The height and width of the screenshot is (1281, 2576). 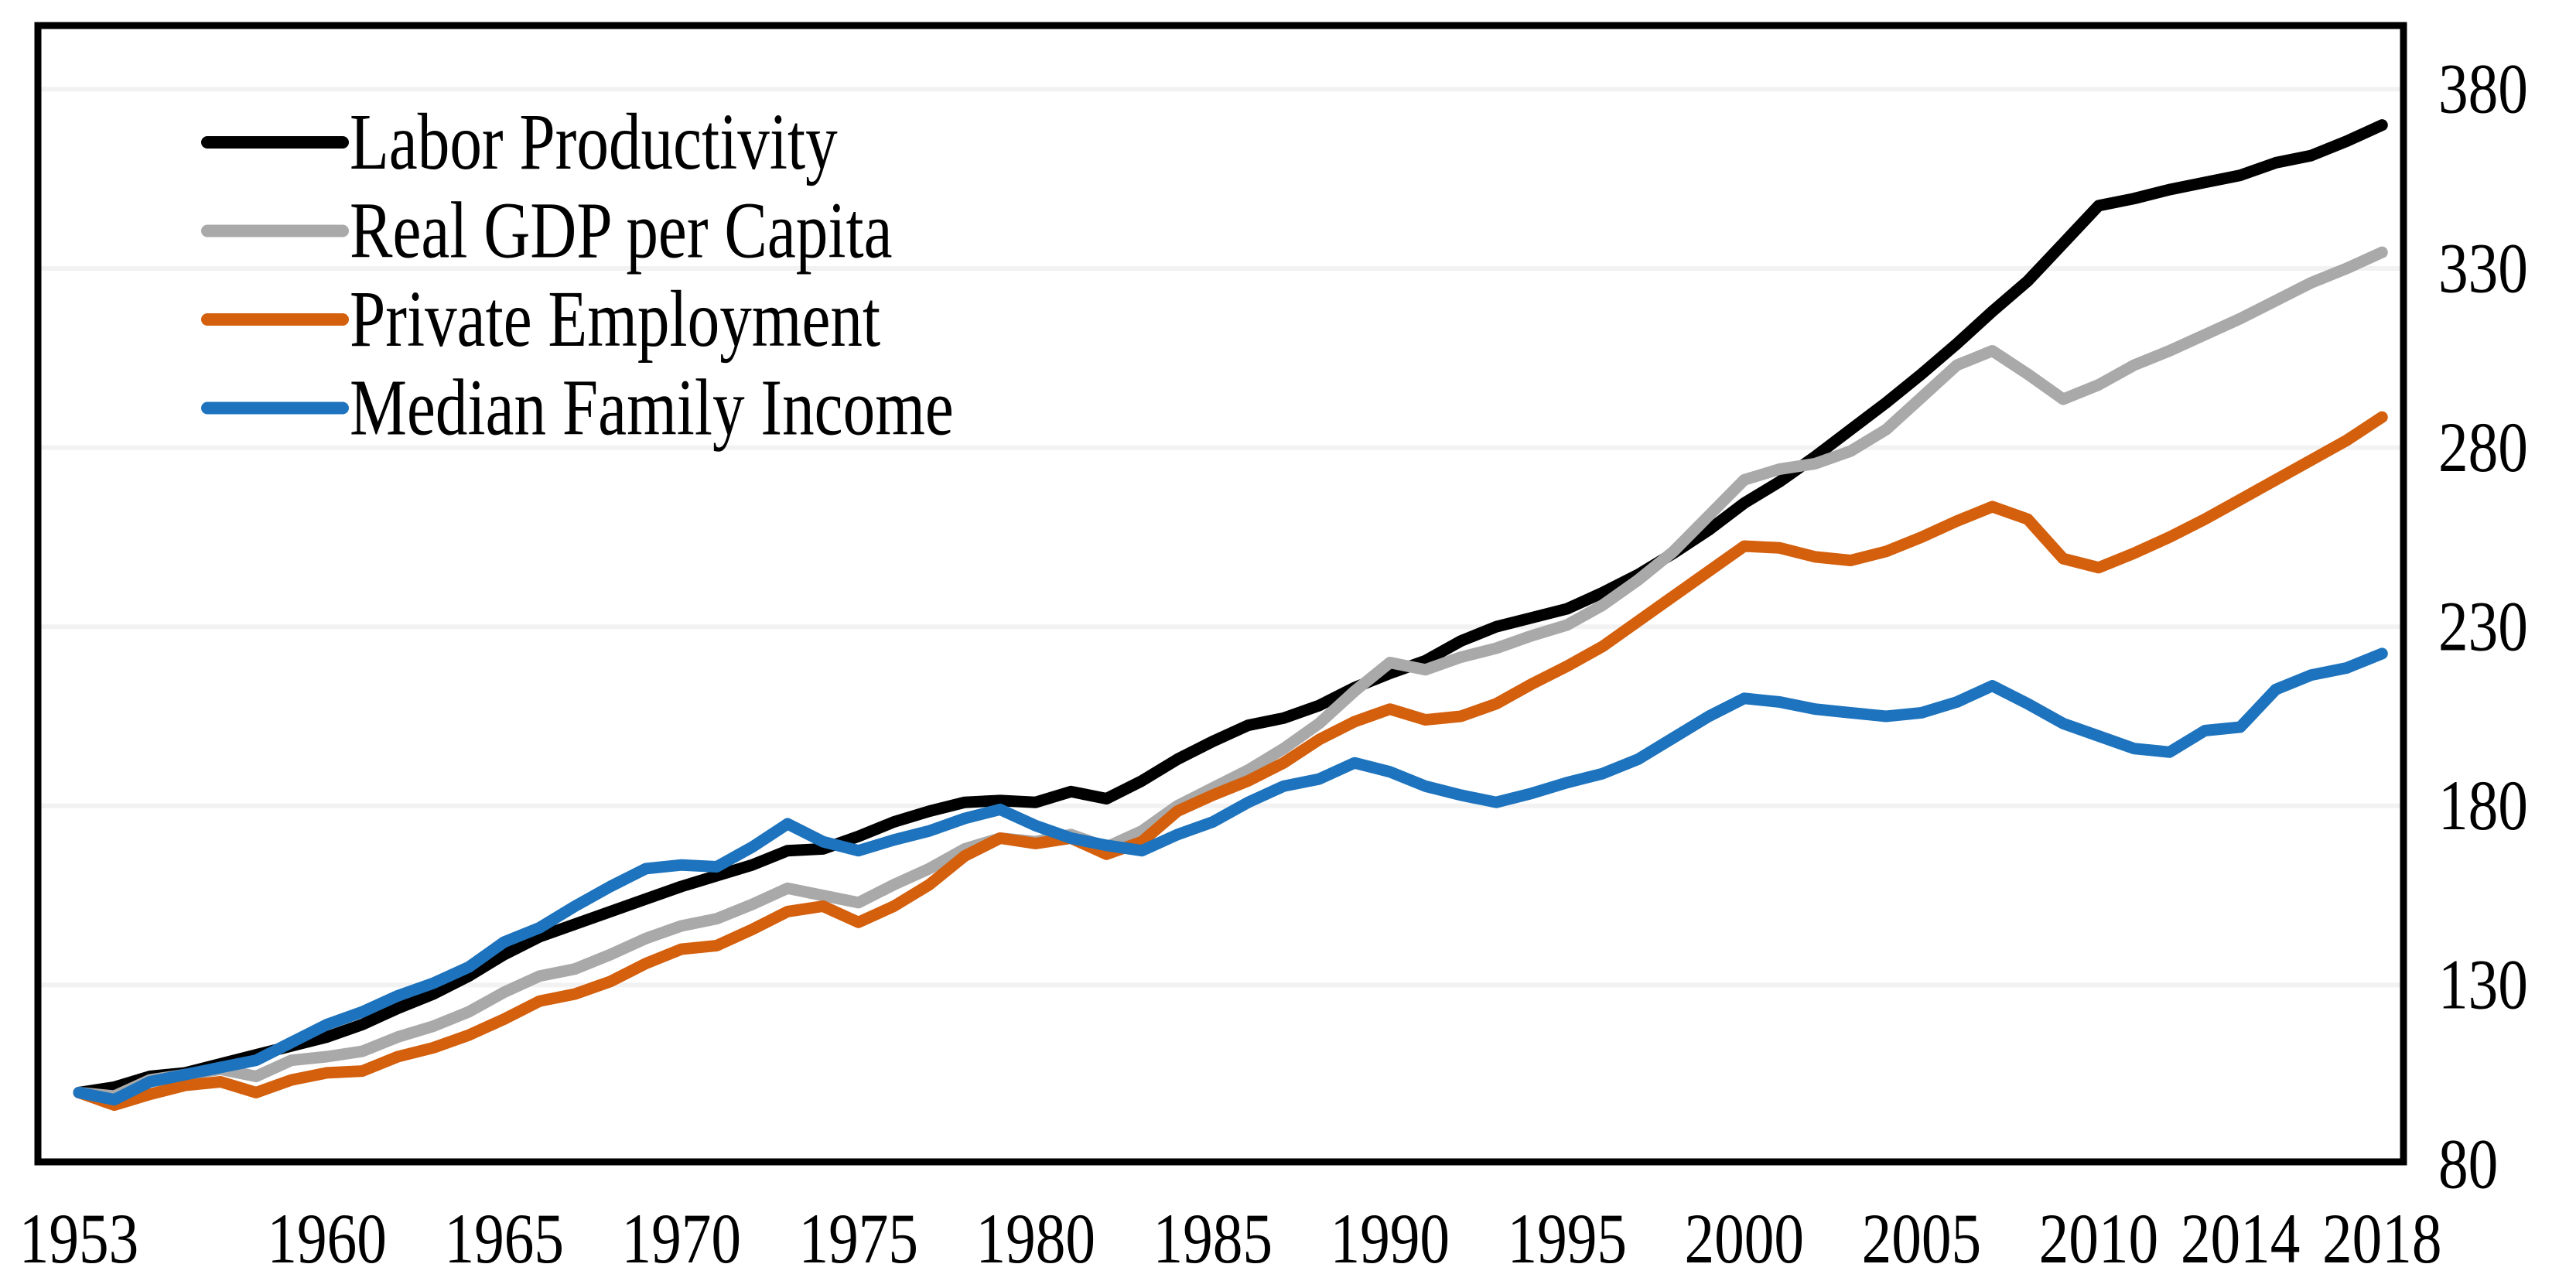 I want to click on y-axis-label-230: 230, so click(x=2483, y=626).